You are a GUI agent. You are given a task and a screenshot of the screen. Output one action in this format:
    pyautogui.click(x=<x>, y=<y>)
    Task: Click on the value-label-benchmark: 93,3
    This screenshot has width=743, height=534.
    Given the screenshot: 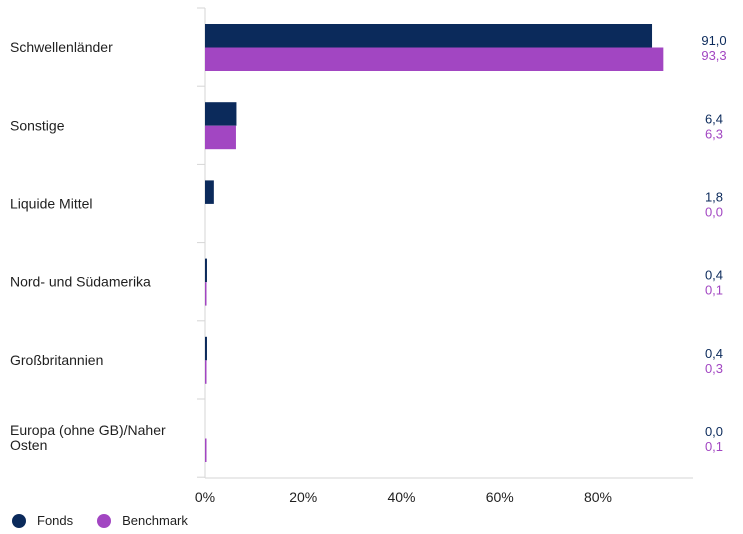 What is the action you would take?
    pyautogui.click(x=713, y=55)
    